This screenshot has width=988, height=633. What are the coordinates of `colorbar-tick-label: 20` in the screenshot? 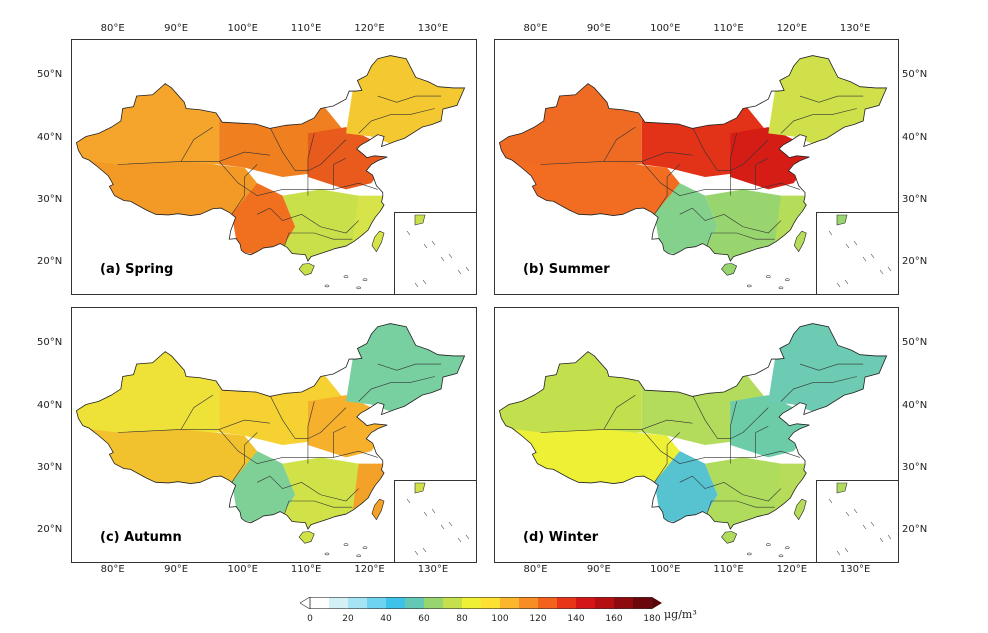 It's located at (348, 619).